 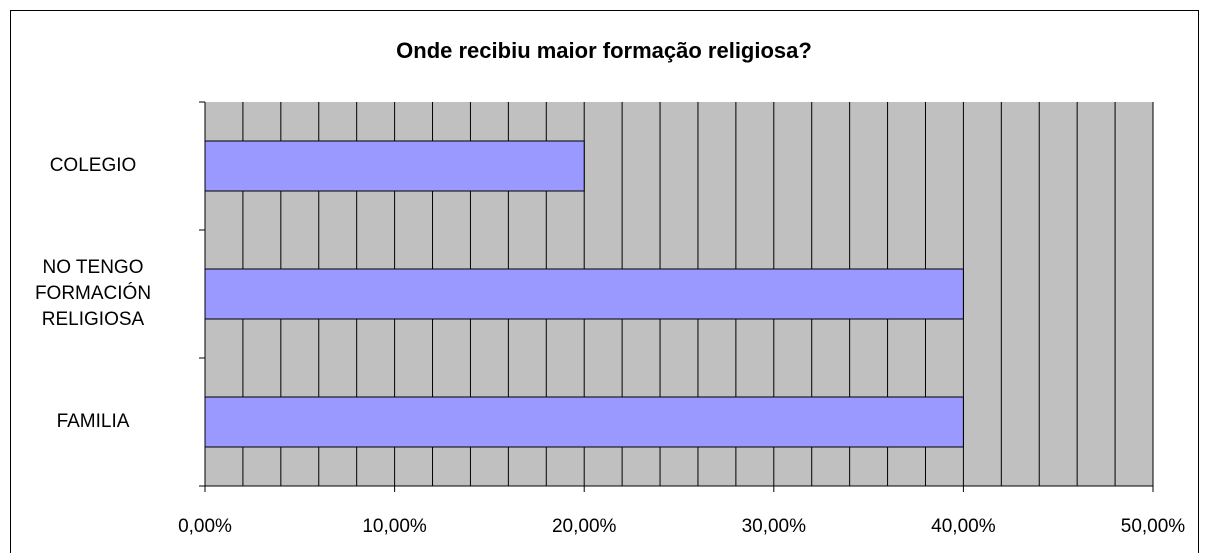 I want to click on x-tick-label: 20,00%, so click(x=584, y=526).